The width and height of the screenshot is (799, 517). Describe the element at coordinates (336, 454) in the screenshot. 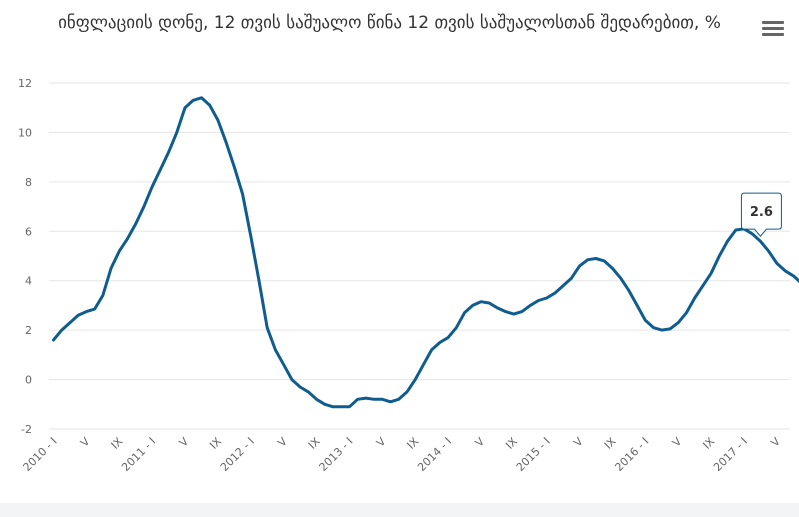

I see `x-tick-label: 2013 - I` at that location.